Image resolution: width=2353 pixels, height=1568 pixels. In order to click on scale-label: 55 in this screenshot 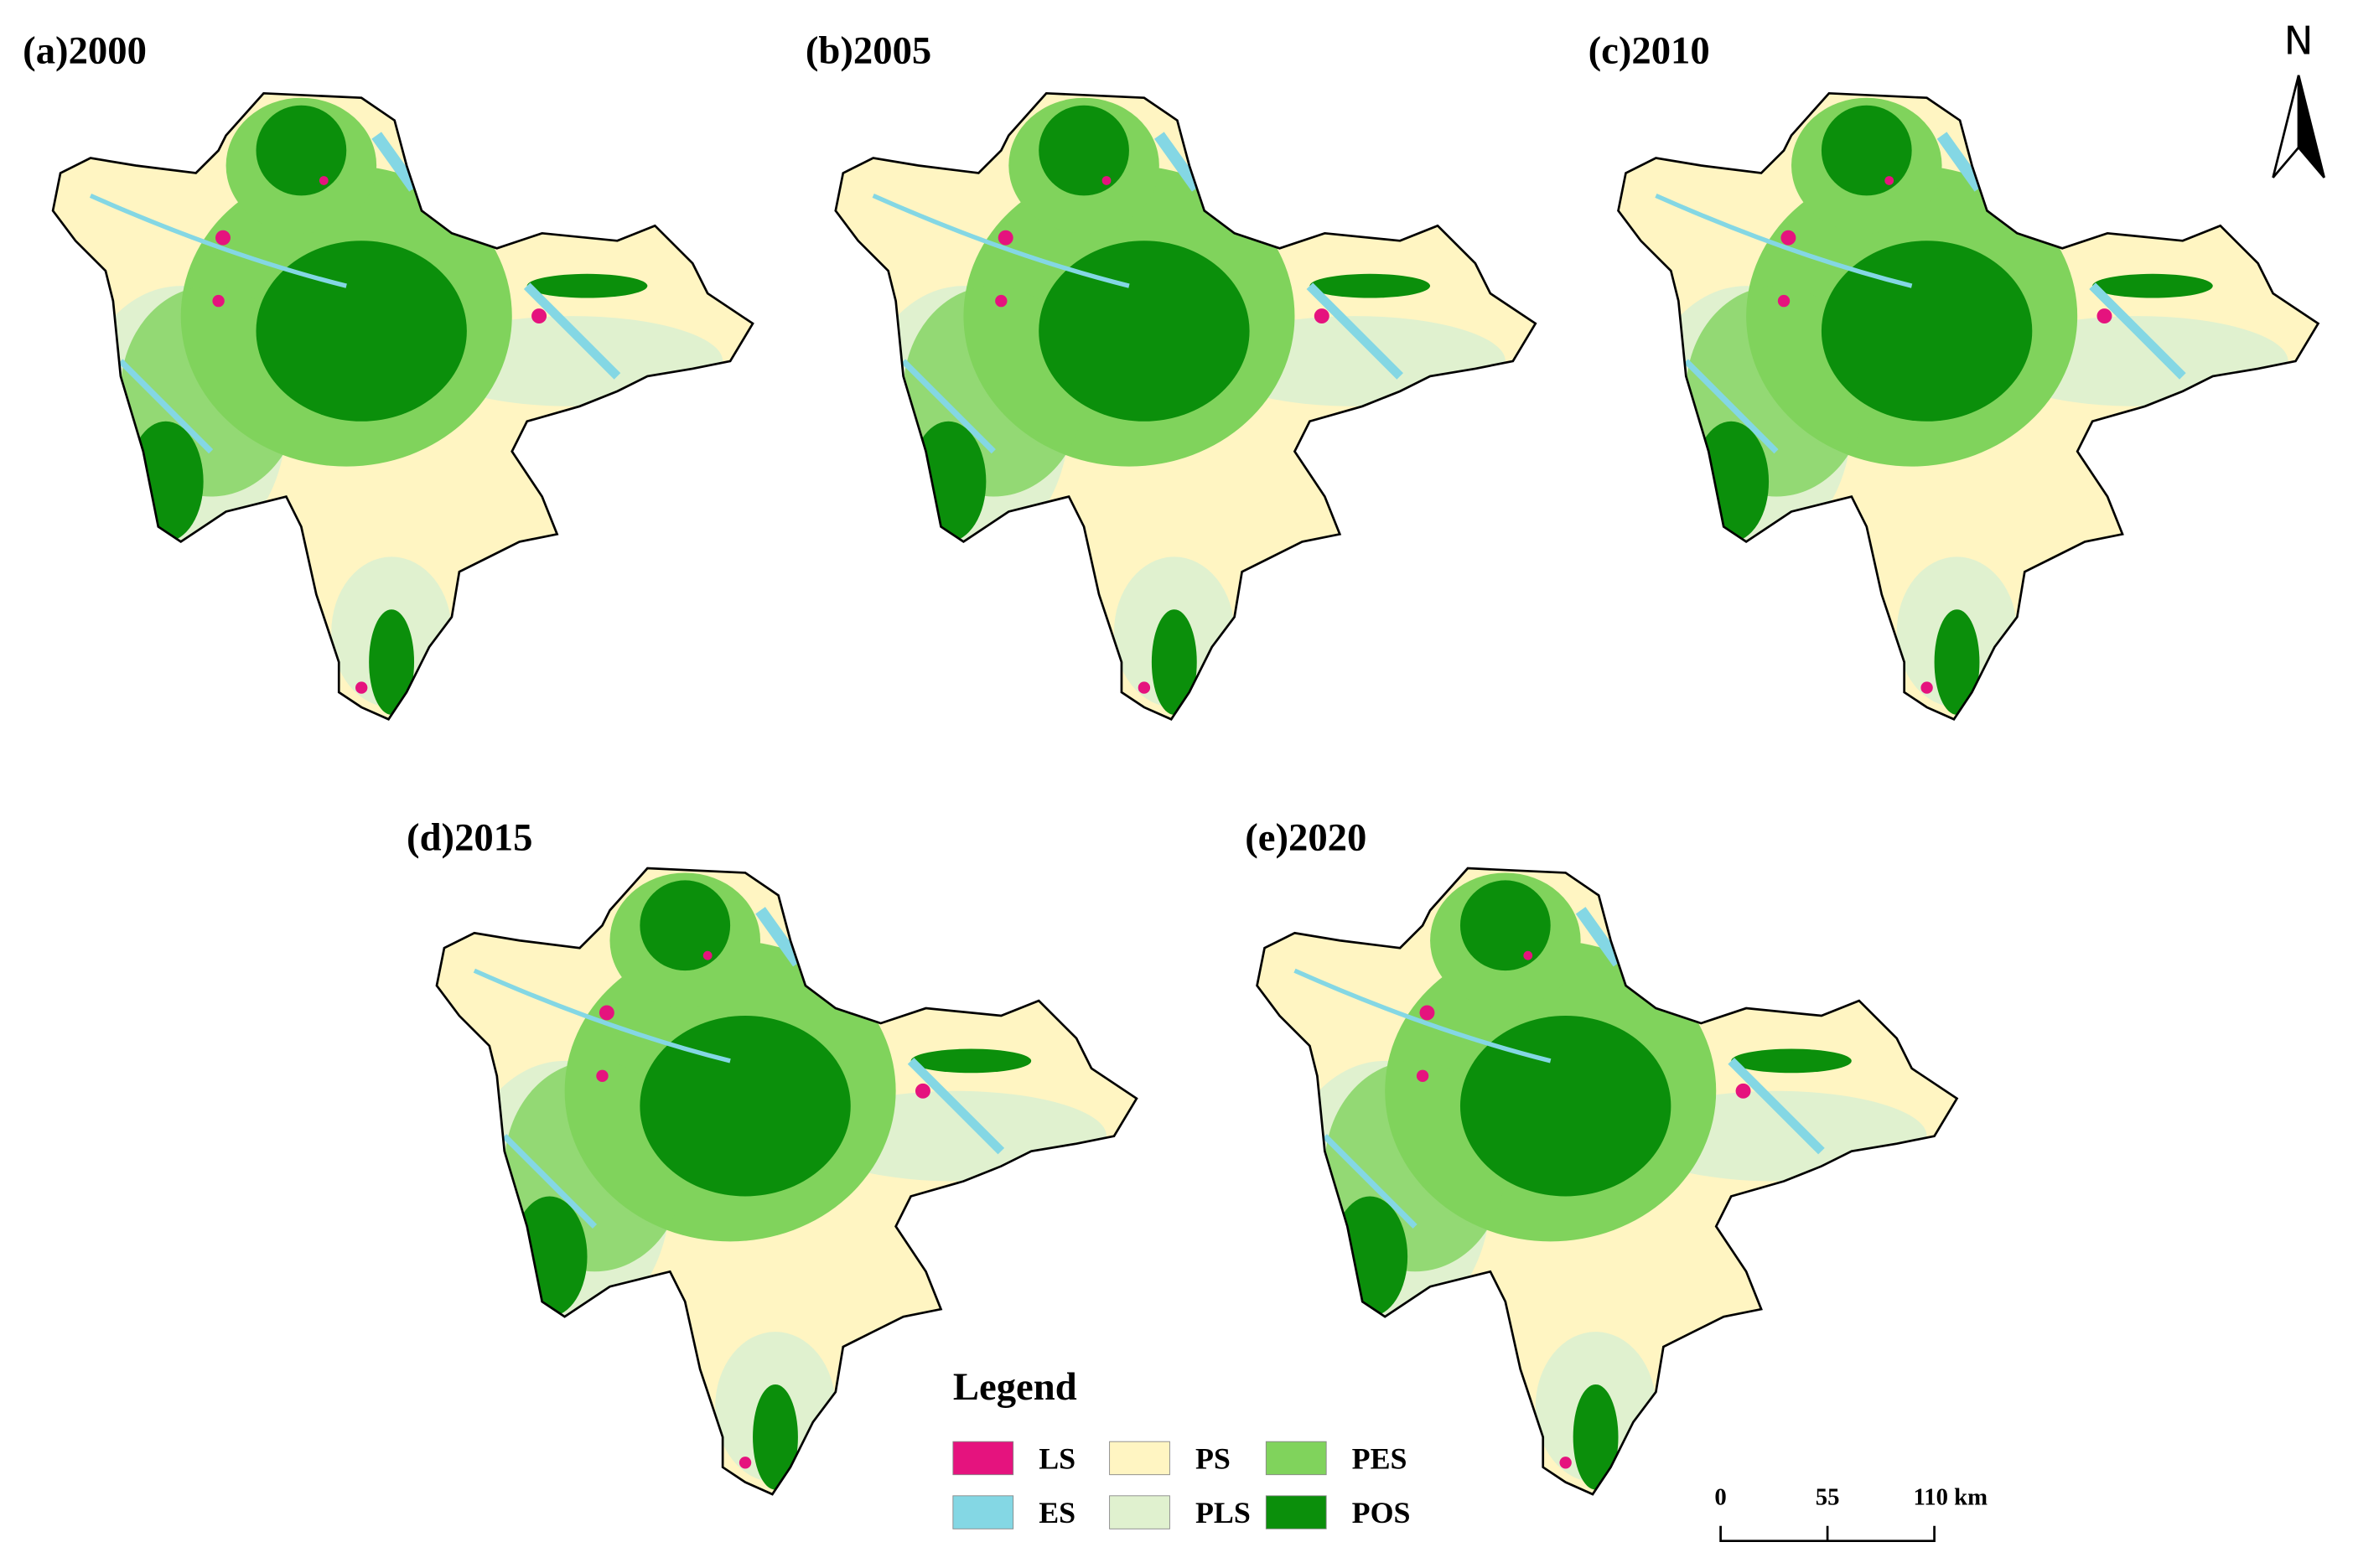, I will do `click(1828, 1498)`.